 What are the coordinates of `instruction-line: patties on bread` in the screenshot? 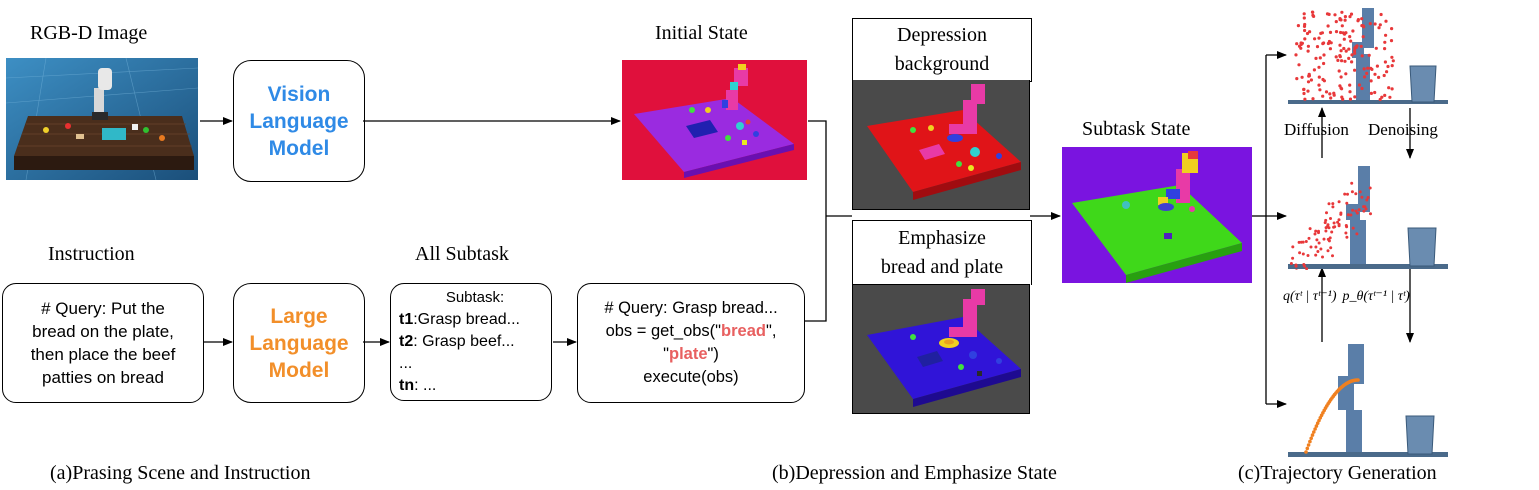 It's located at (103, 377).